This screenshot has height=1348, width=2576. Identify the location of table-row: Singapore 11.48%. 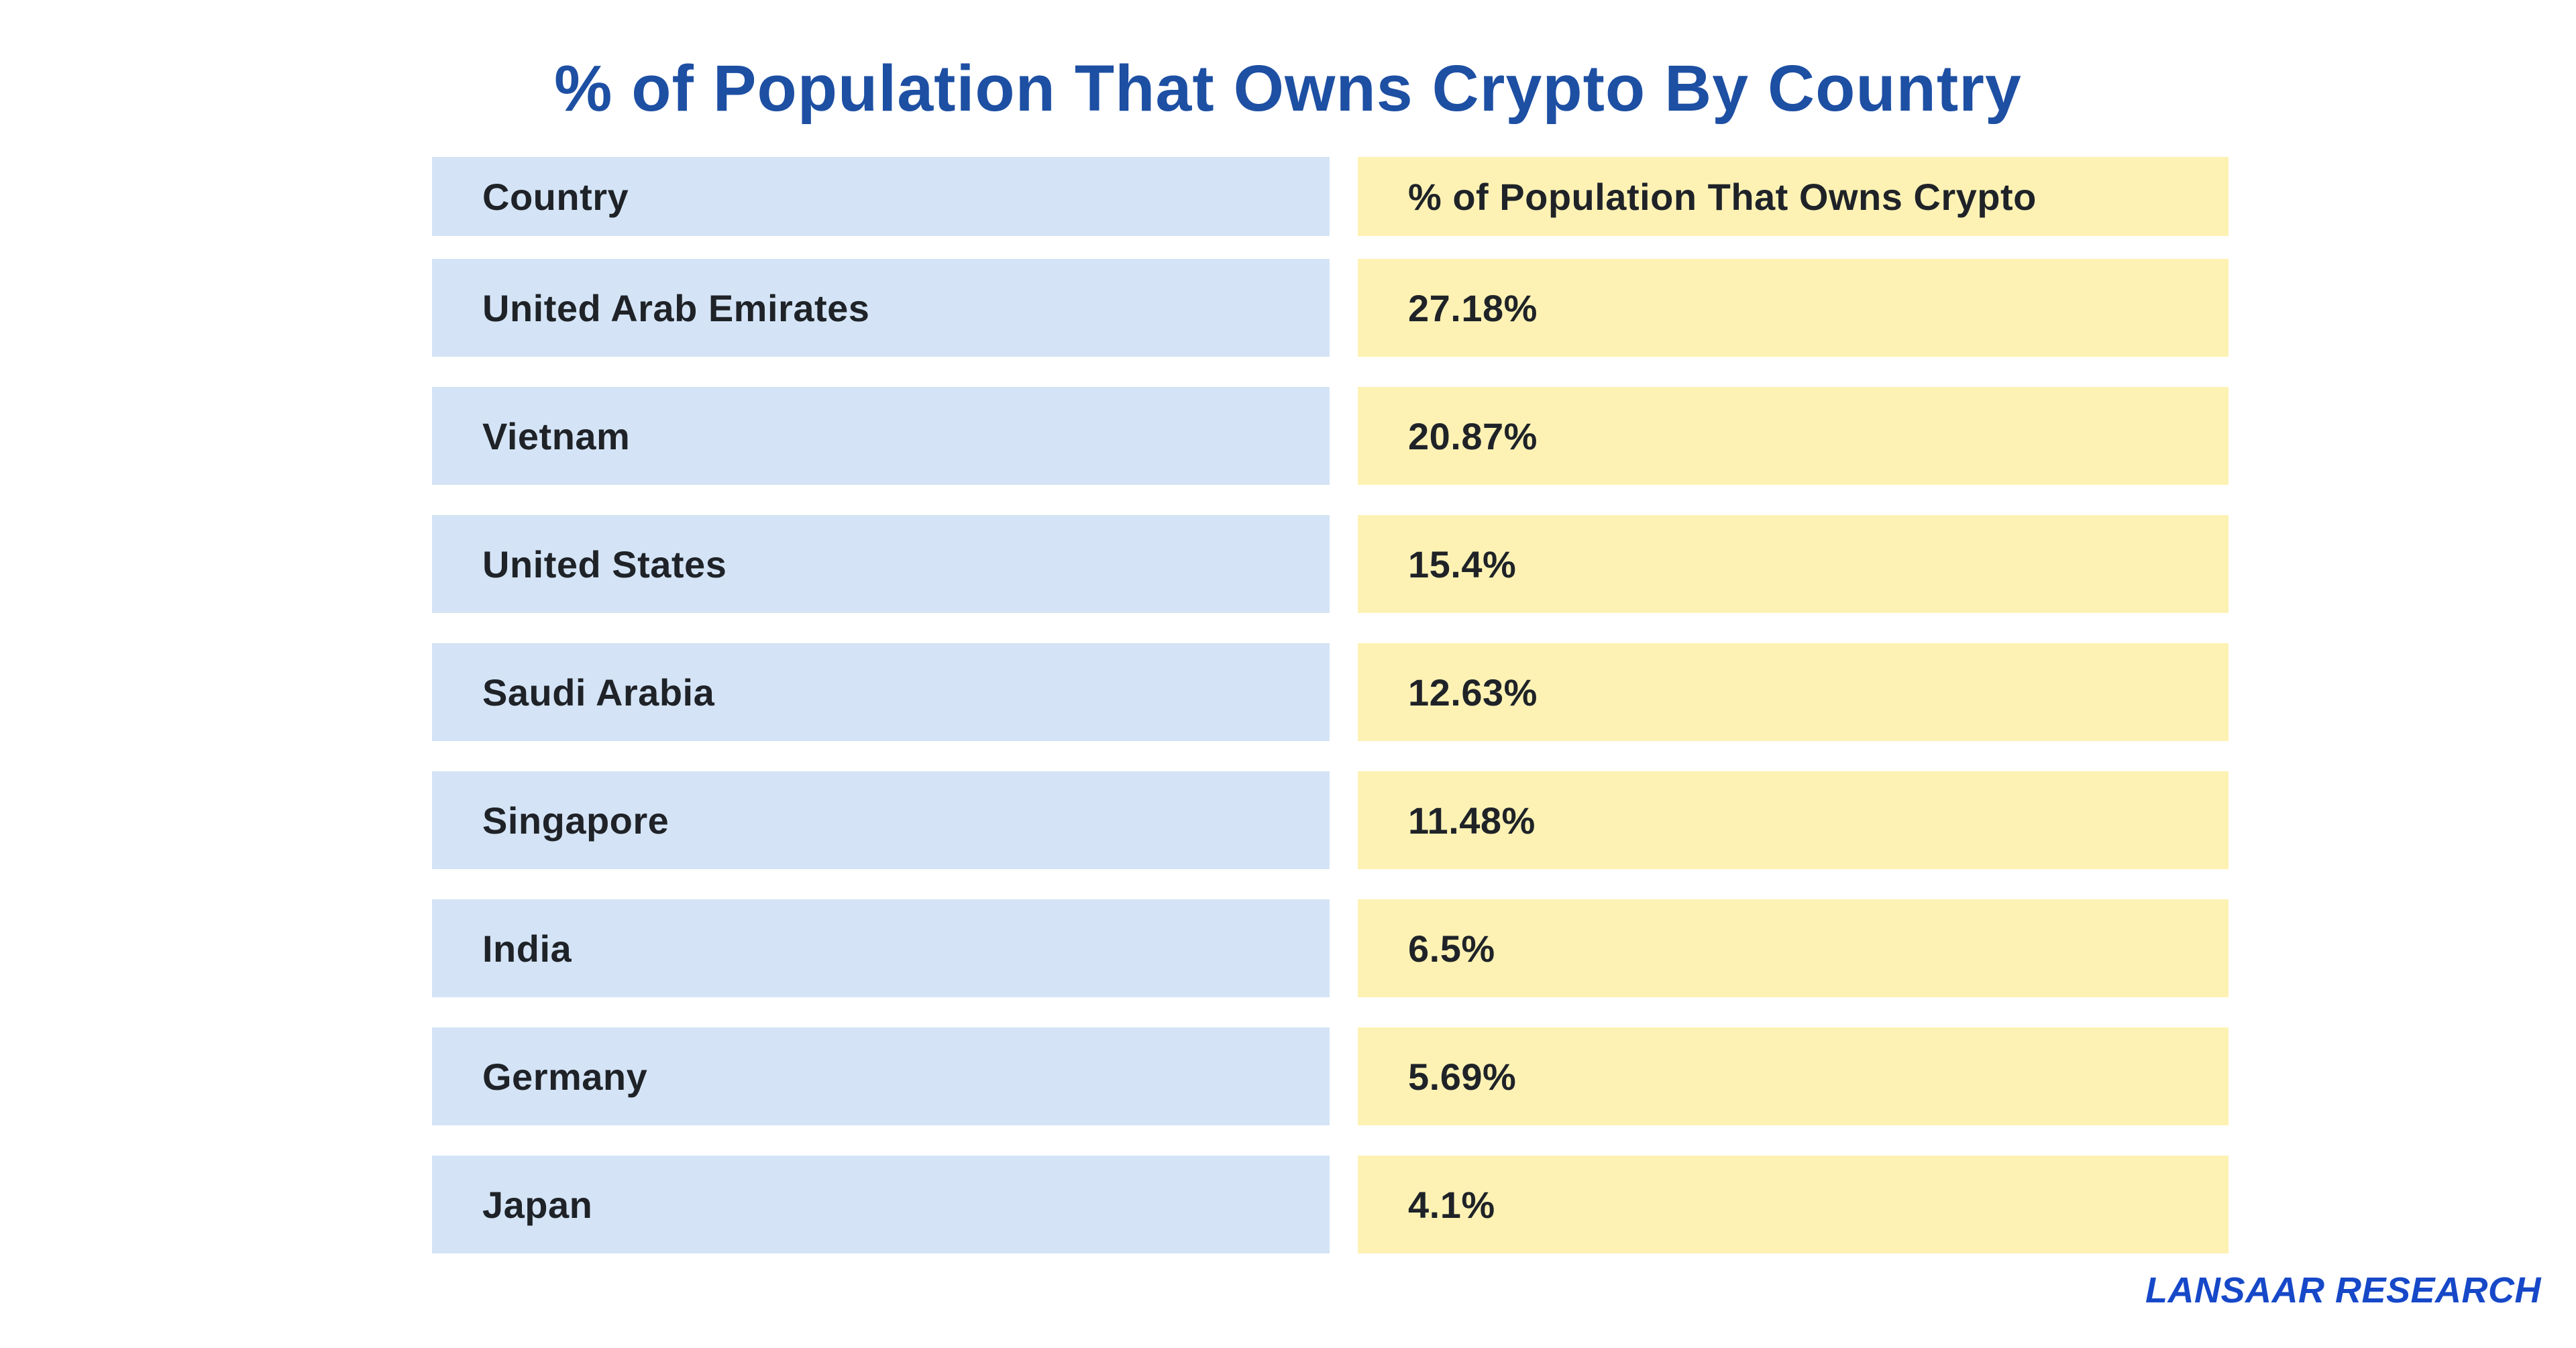
(1330, 820).